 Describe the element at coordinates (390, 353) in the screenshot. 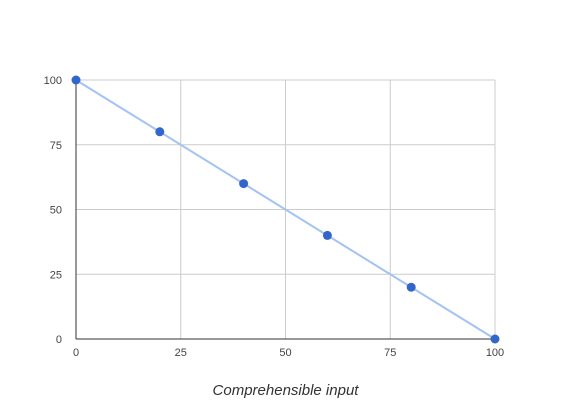

I see `x-tick-label: 75` at that location.